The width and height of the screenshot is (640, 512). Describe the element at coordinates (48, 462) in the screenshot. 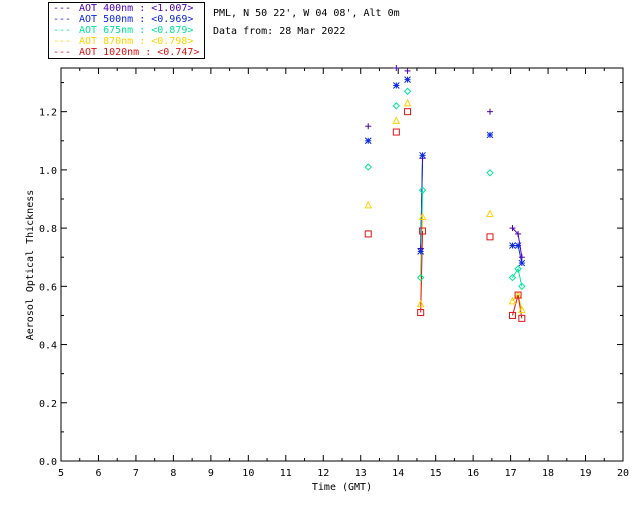

I see `y-tick-label: 0.0` at that location.